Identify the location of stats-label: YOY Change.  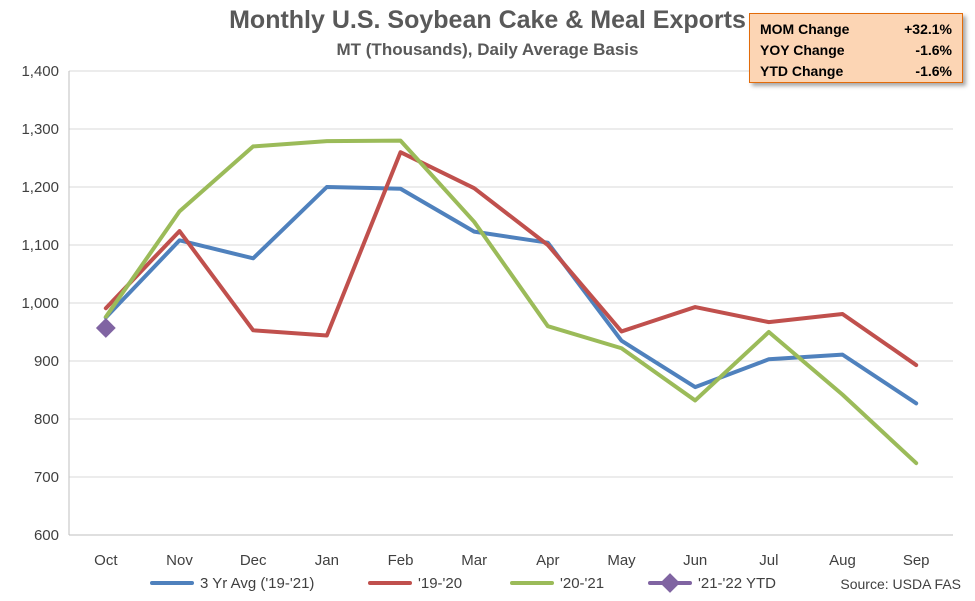
(802, 50).